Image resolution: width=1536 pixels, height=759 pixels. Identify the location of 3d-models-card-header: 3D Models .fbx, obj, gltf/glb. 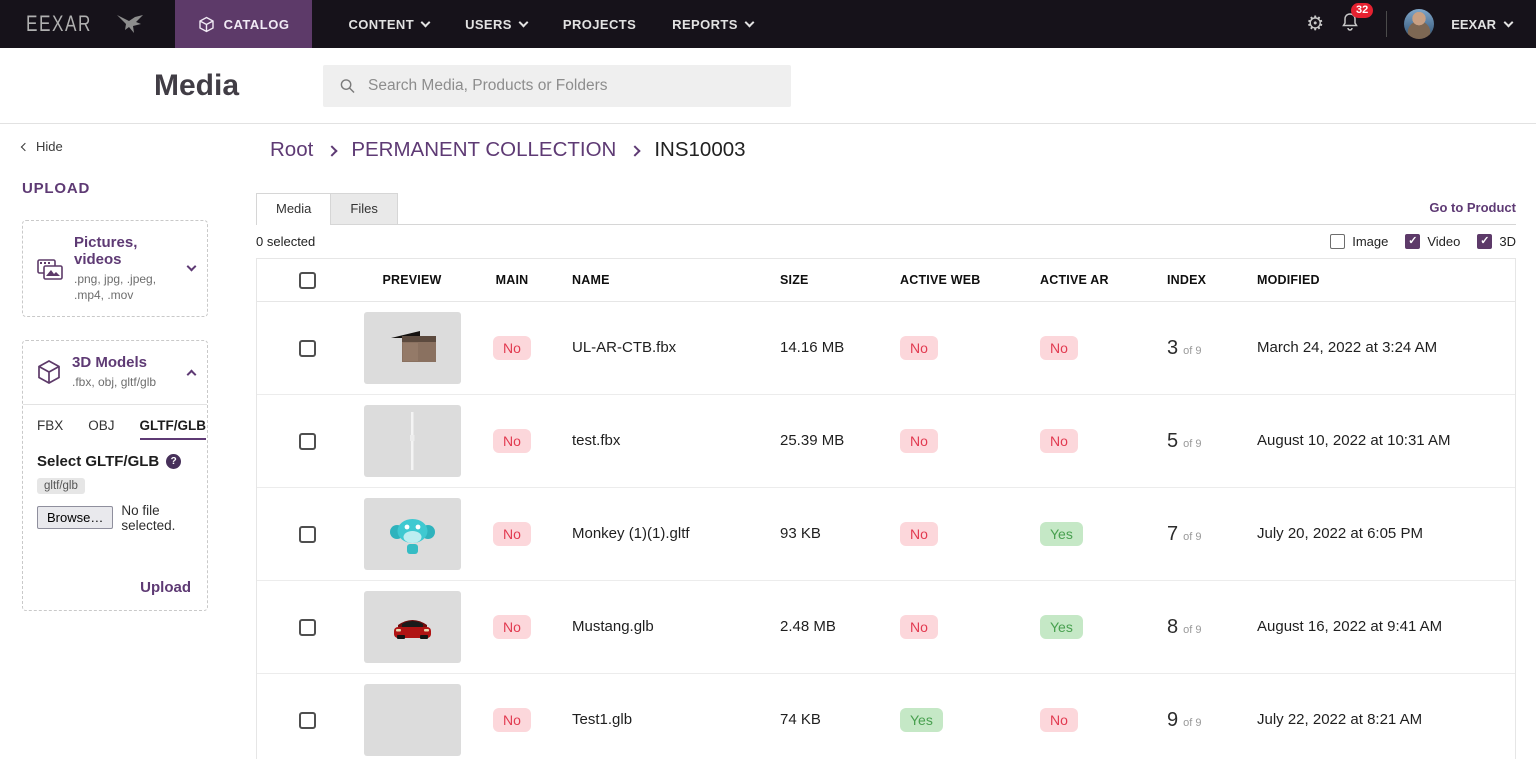
(115, 372).